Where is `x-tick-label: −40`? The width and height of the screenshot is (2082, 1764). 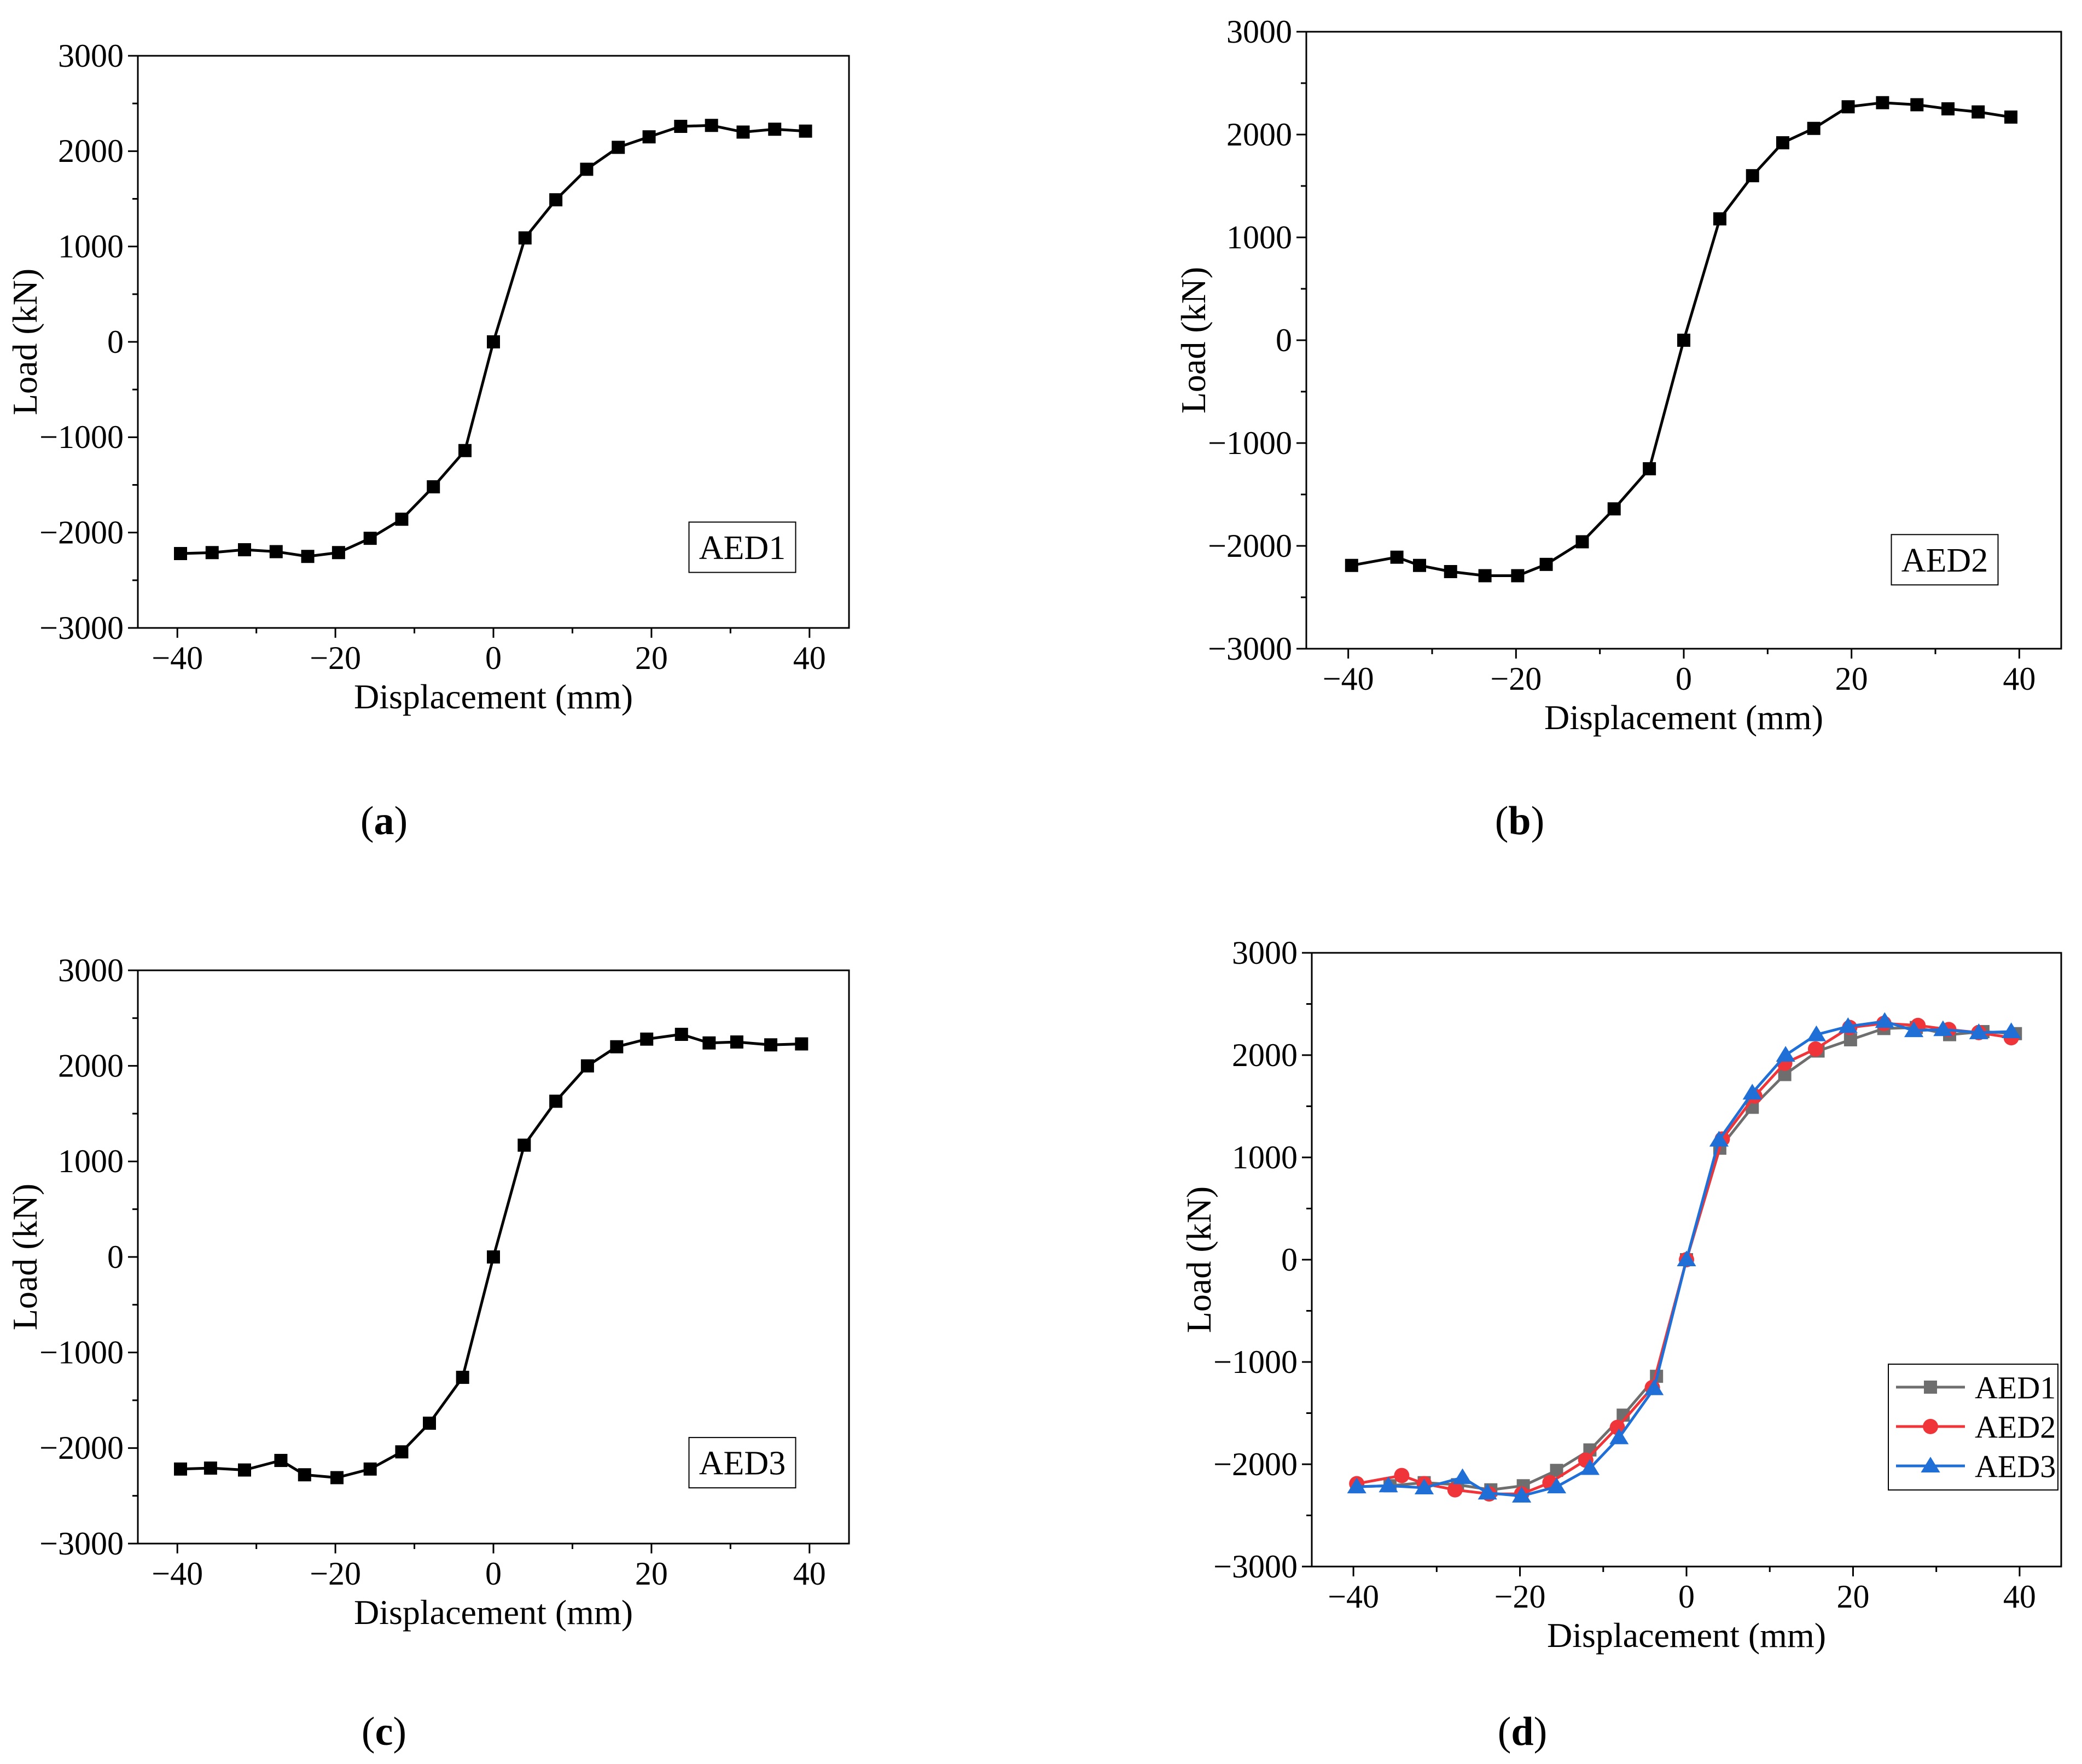 x-tick-label: −40 is located at coordinates (177, 1574).